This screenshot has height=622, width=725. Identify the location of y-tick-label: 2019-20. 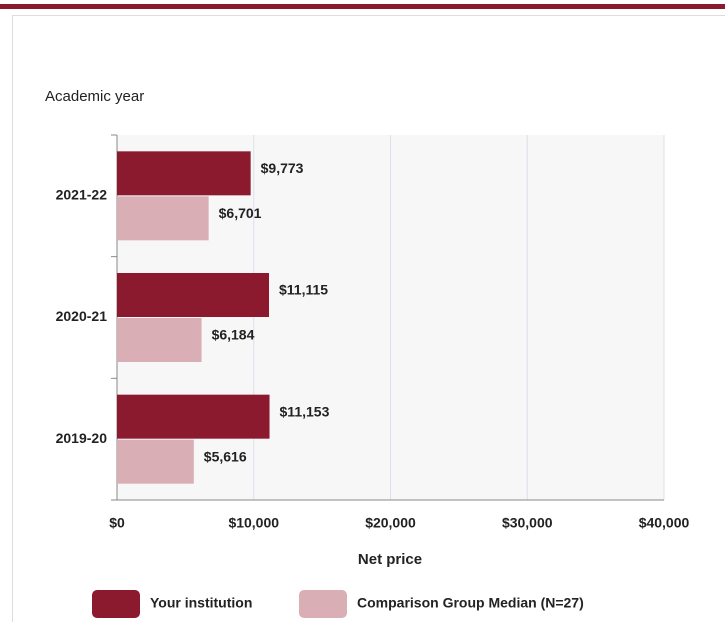
(82, 438).